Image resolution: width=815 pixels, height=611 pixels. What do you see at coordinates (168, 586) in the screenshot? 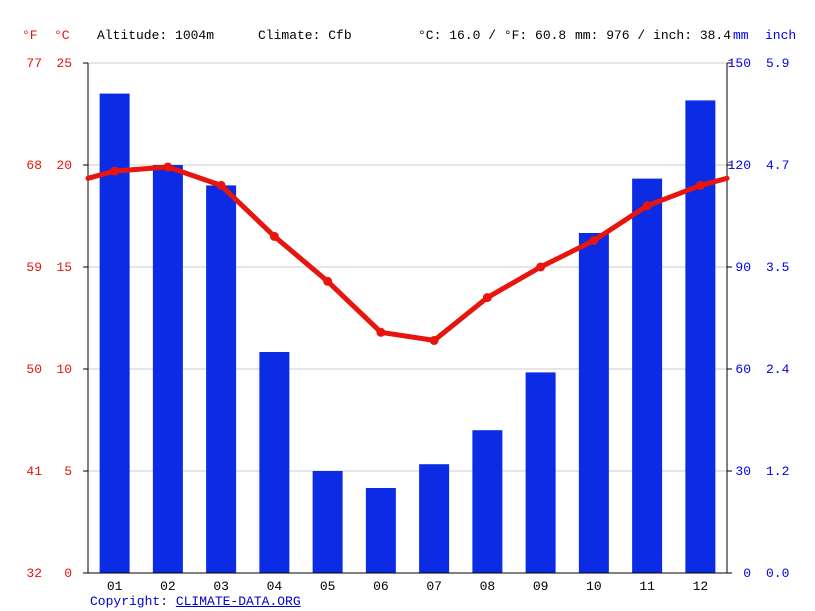
I see `month-label-02: 02` at bounding box center [168, 586].